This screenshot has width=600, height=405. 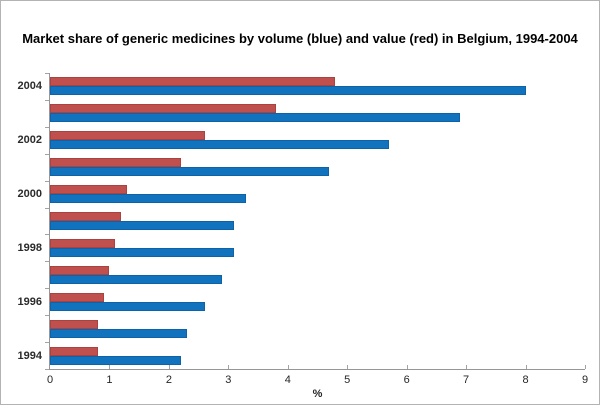 What do you see at coordinates (585, 380) in the screenshot?
I see `x-axis-tick-label-9: 9` at bounding box center [585, 380].